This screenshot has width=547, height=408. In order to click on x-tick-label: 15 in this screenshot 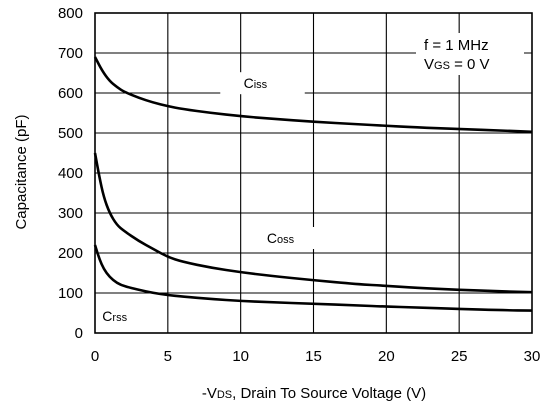, I will do `click(313, 356)`.